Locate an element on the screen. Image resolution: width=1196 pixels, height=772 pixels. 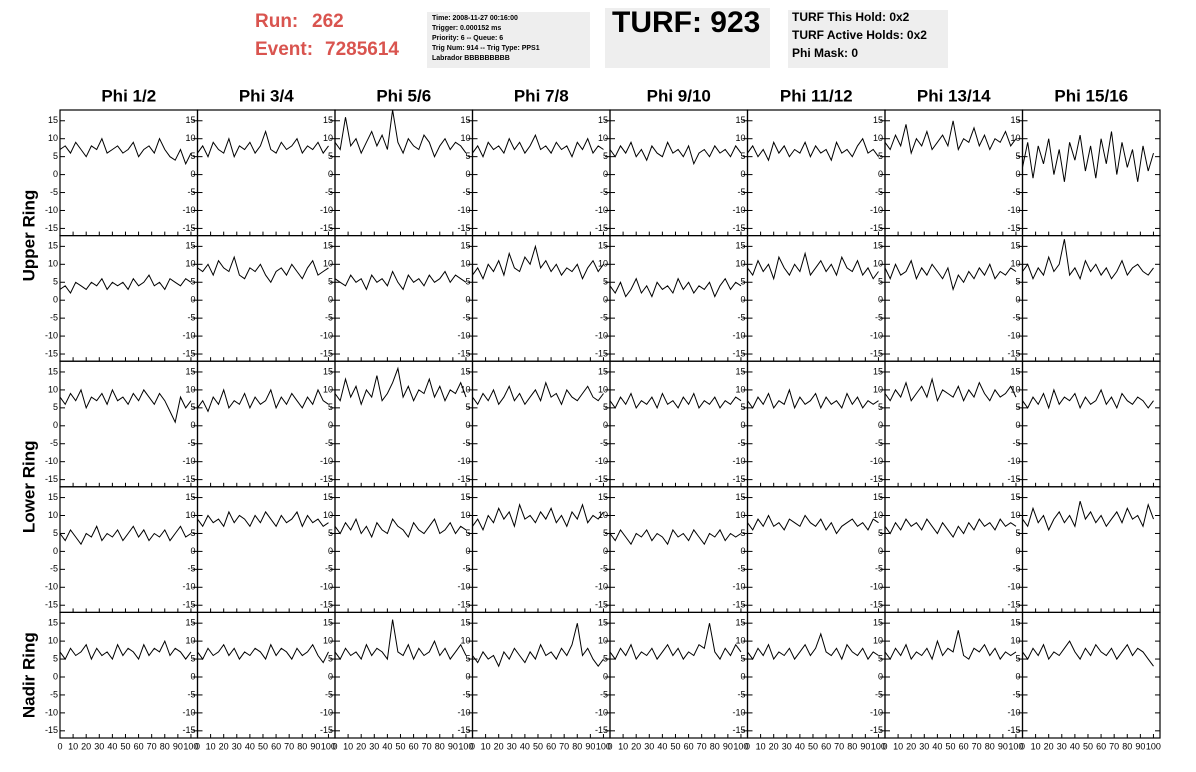
x-tick-label: 20 is located at coordinates (224, 746).